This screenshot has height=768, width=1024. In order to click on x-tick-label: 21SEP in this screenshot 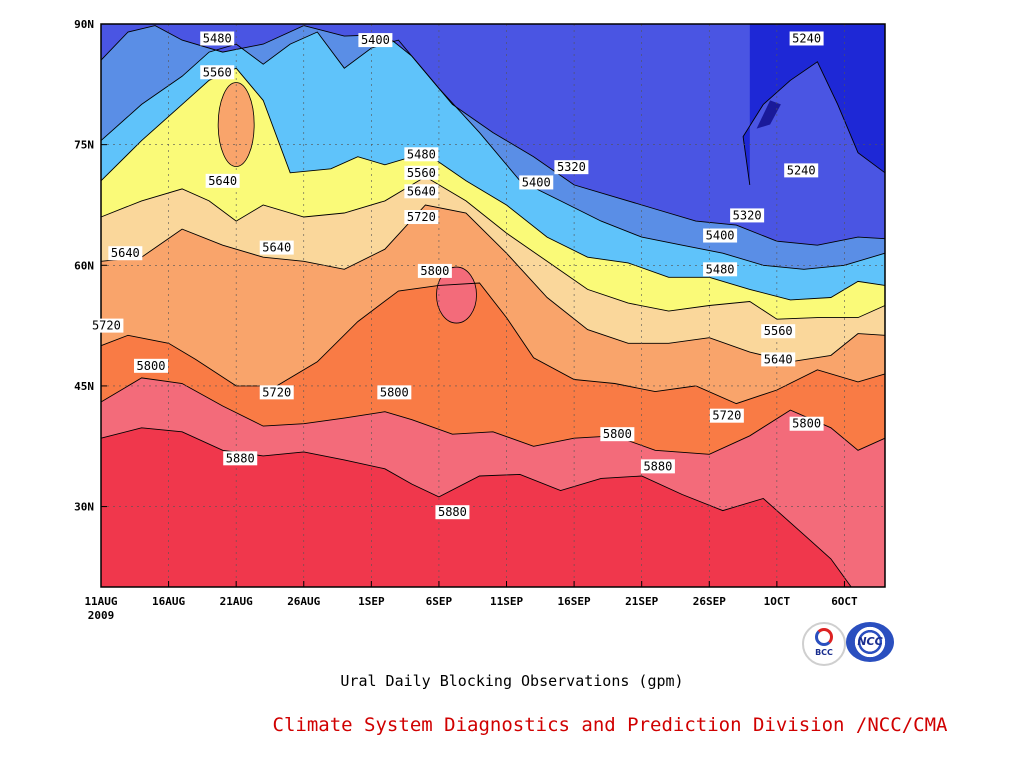, I will do `click(641, 601)`.